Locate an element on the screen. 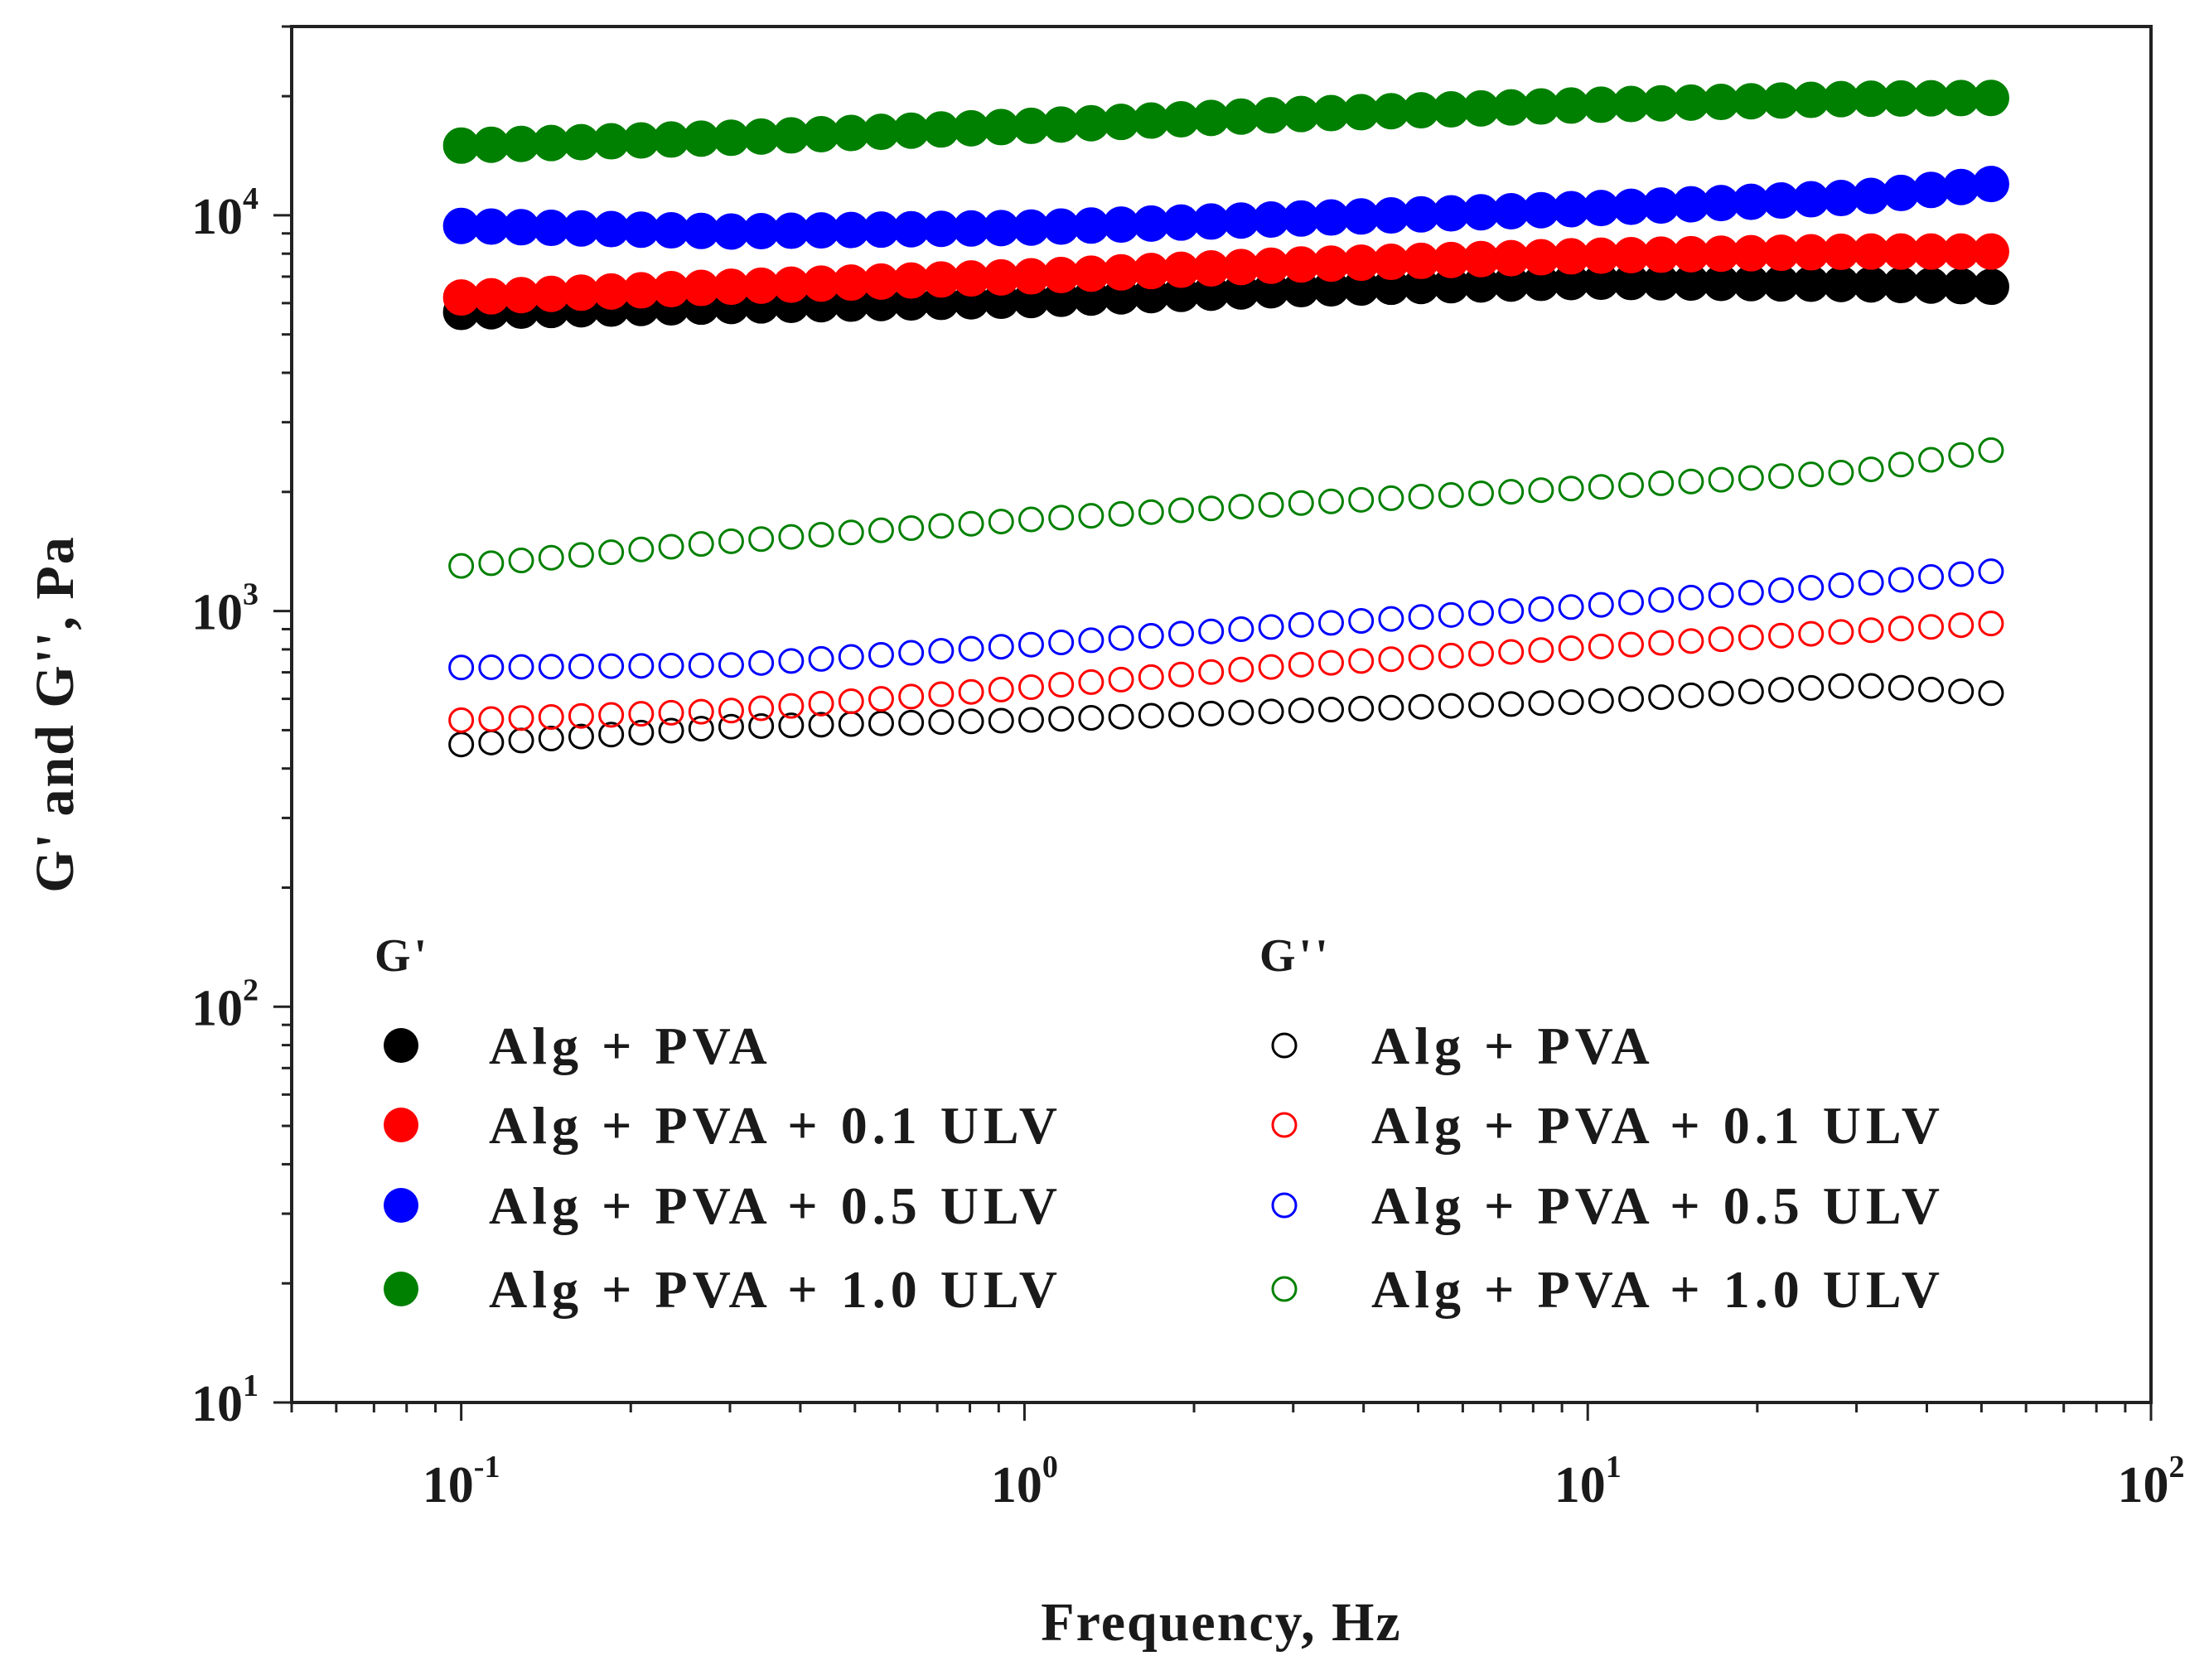 The height and width of the screenshot is (1680, 2209). series-g-double-prime-alg-pva-1-0-ulv is located at coordinates (1226, 508).